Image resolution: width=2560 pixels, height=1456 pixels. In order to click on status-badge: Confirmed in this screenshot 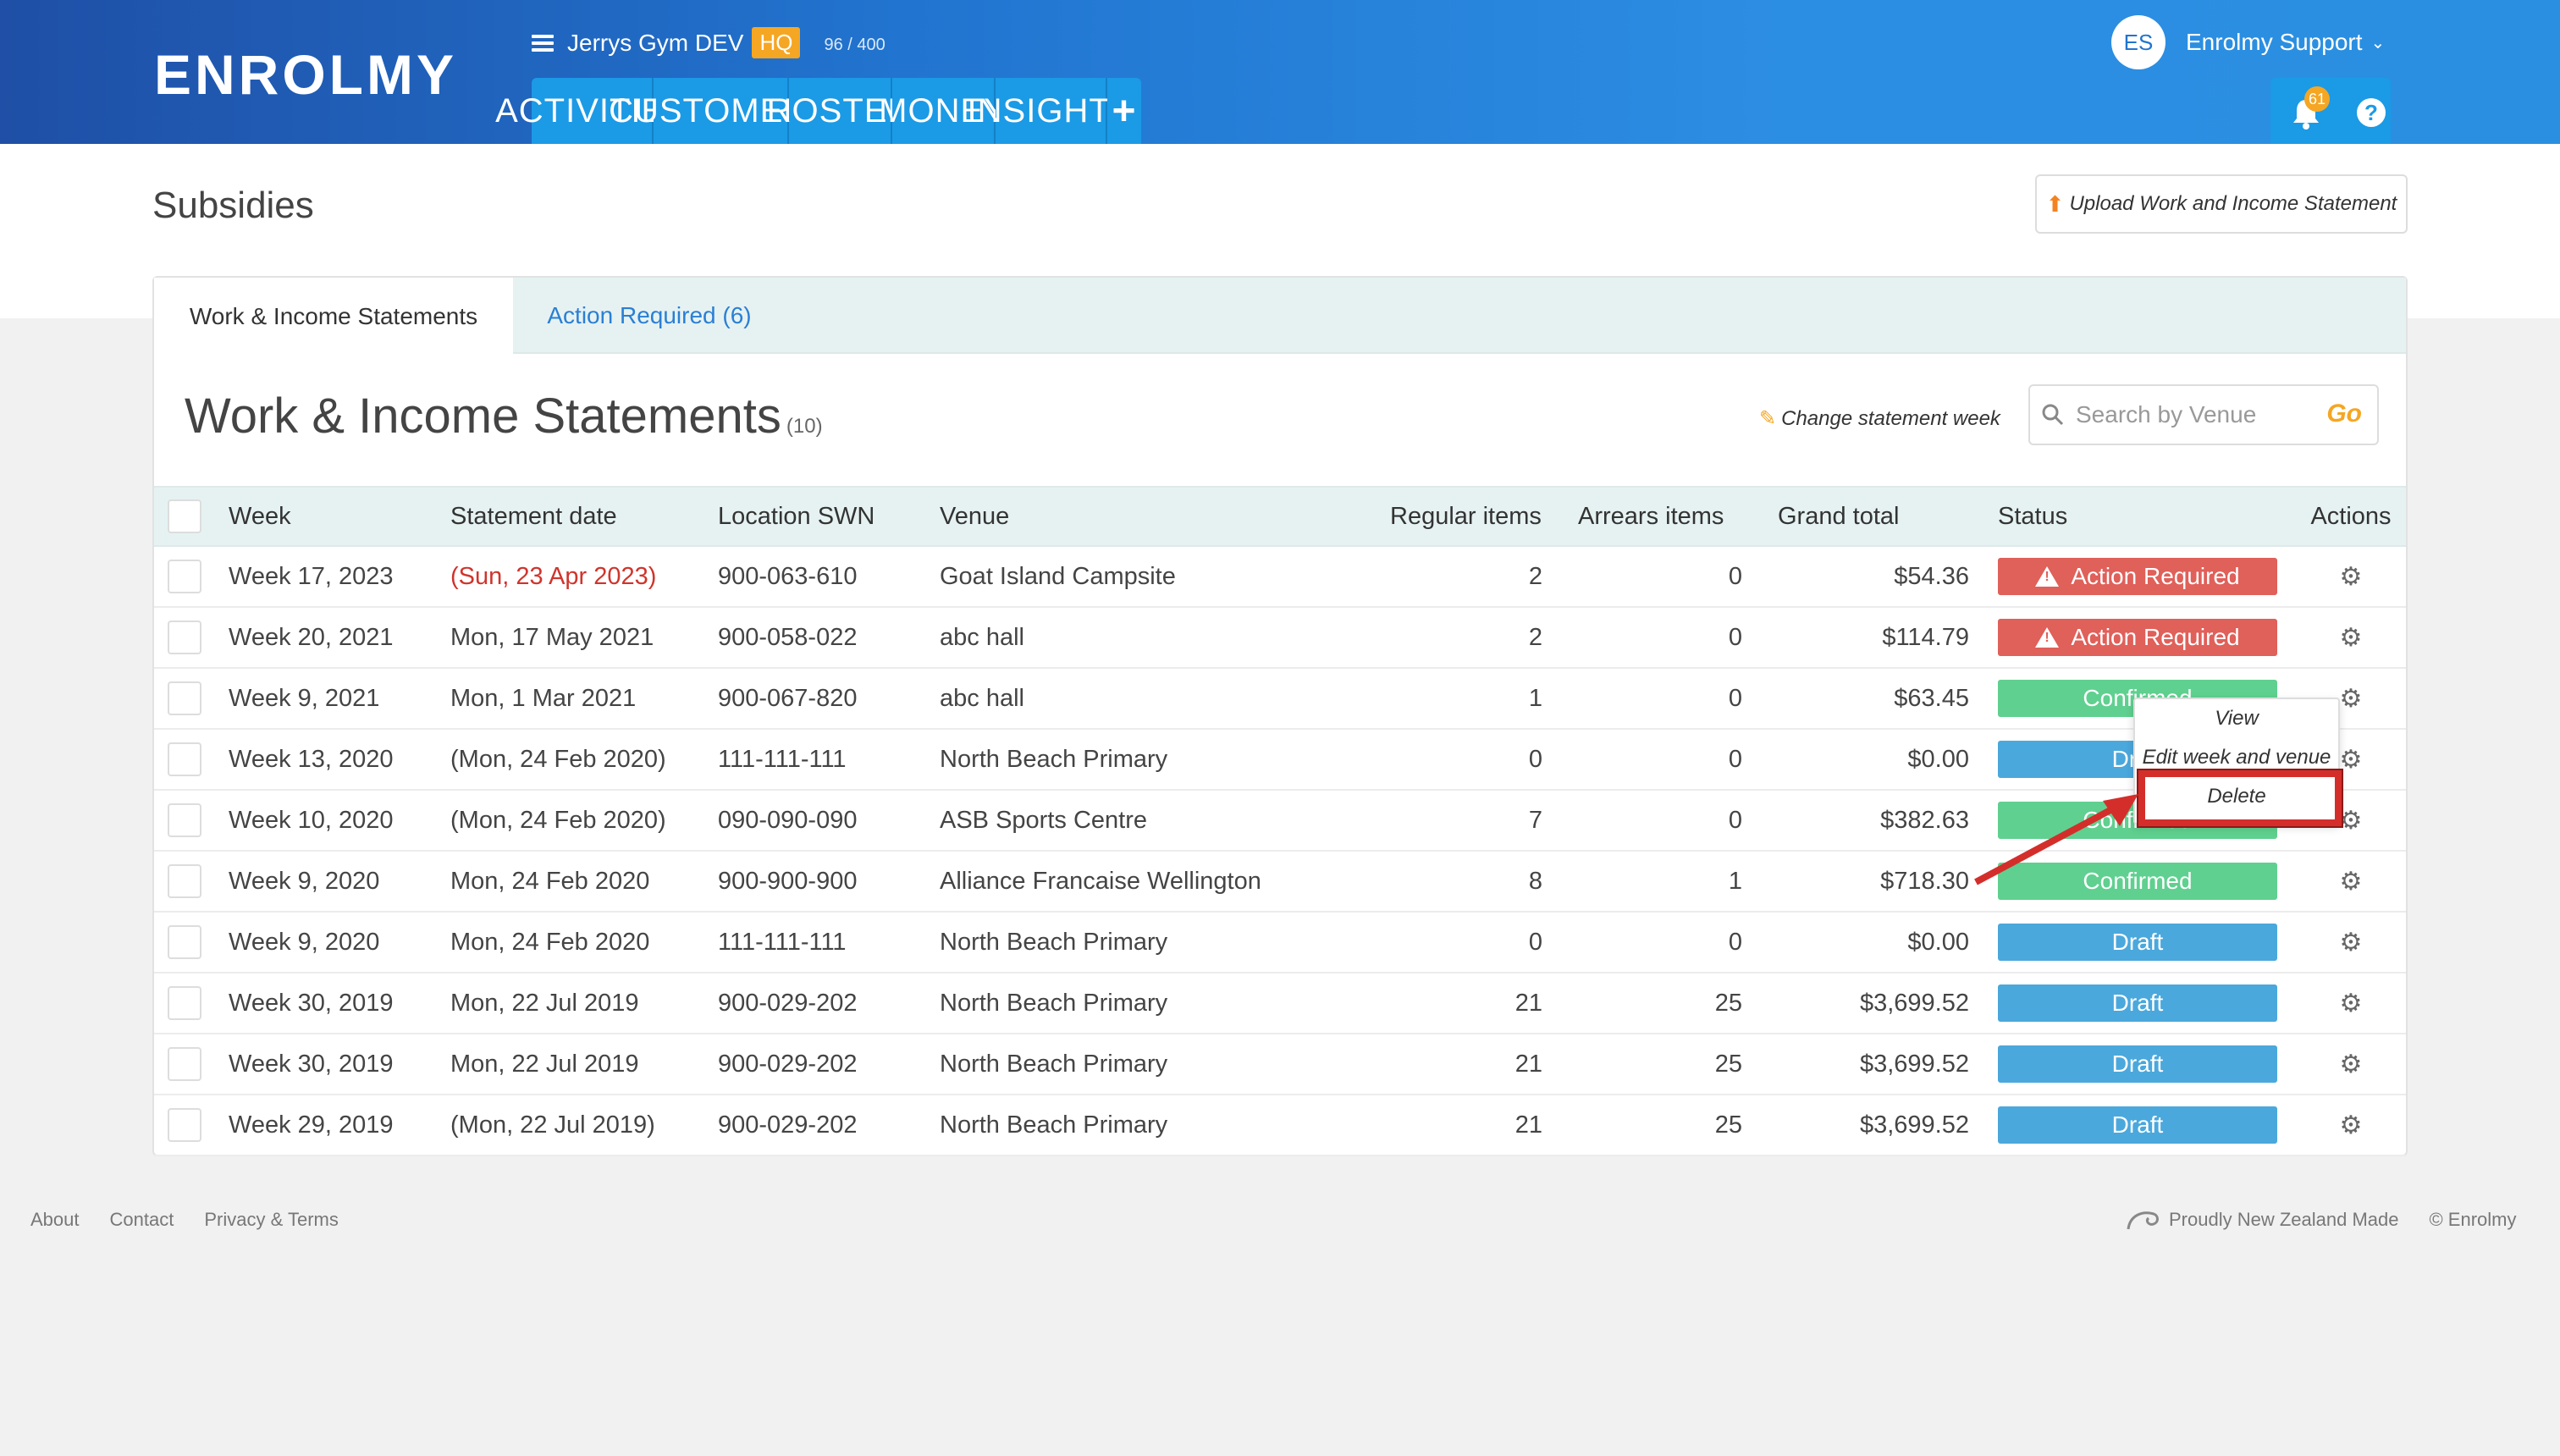, I will do `click(2137, 881)`.